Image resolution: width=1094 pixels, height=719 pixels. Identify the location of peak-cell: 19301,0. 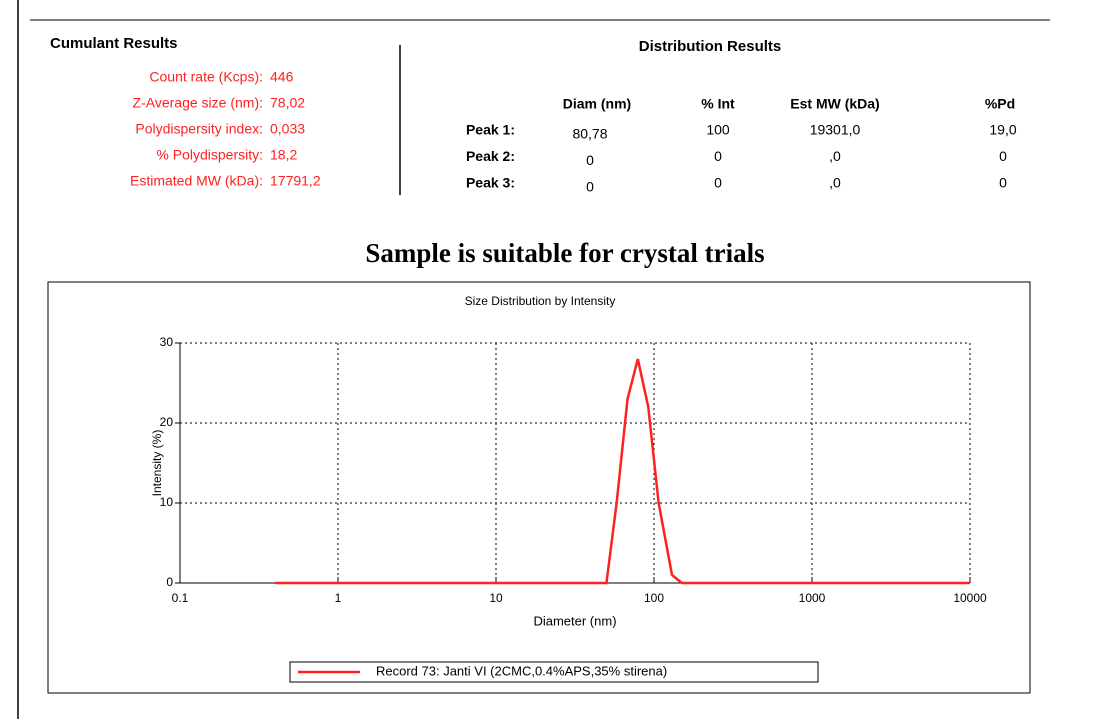
(835, 130).